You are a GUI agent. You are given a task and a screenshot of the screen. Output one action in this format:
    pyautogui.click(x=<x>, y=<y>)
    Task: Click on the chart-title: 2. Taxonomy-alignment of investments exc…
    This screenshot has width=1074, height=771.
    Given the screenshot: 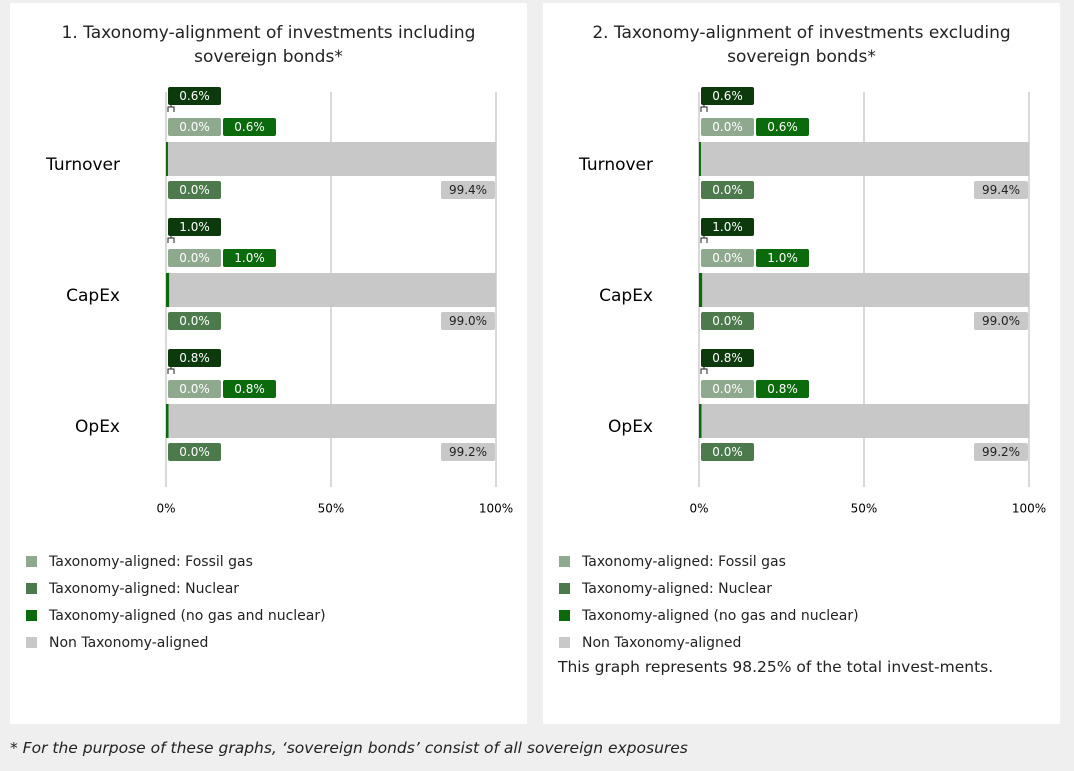 What is the action you would take?
    pyautogui.click(x=801, y=45)
    